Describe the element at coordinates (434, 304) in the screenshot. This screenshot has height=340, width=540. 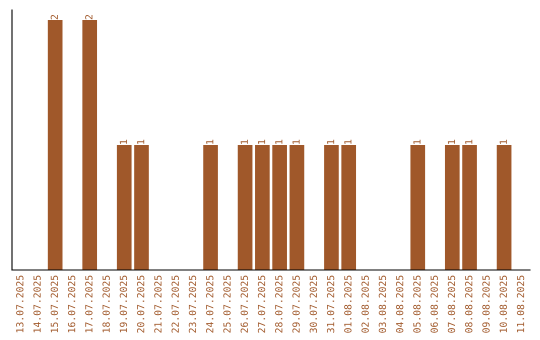
I see `x-tick-label: 06.08.2025` at that location.